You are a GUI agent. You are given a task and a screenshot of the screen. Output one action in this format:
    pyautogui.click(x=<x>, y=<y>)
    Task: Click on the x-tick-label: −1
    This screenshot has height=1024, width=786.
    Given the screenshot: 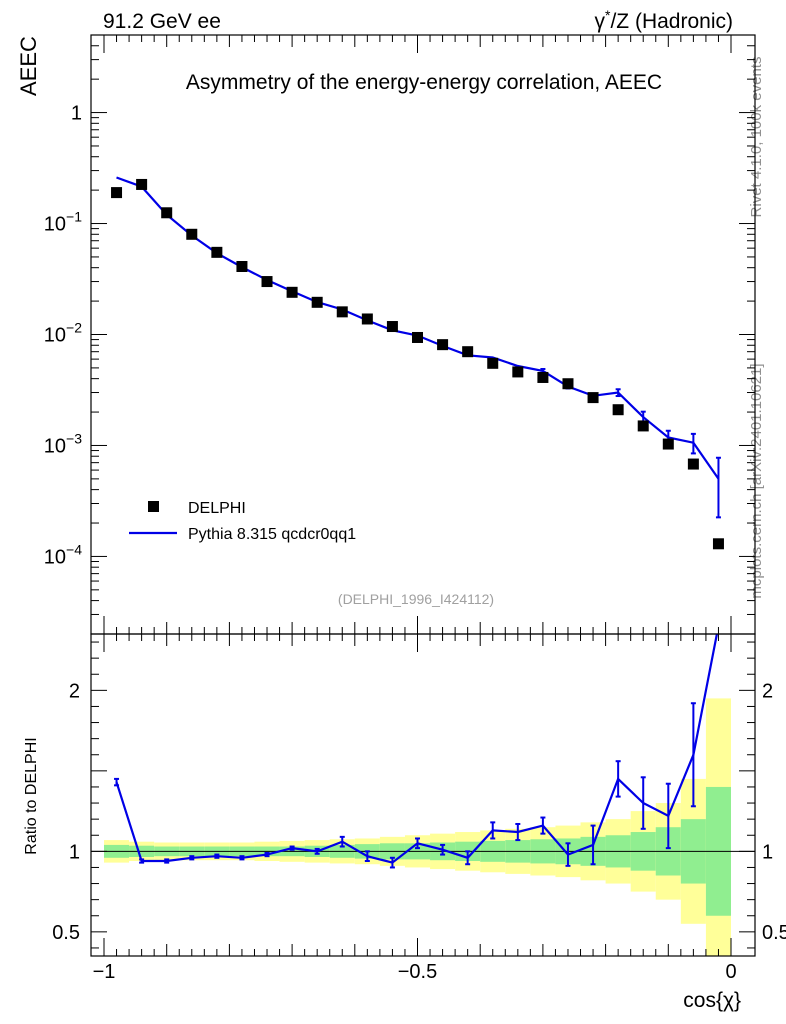 What is the action you would take?
    pyautogui.click(x=104, y=972)
    